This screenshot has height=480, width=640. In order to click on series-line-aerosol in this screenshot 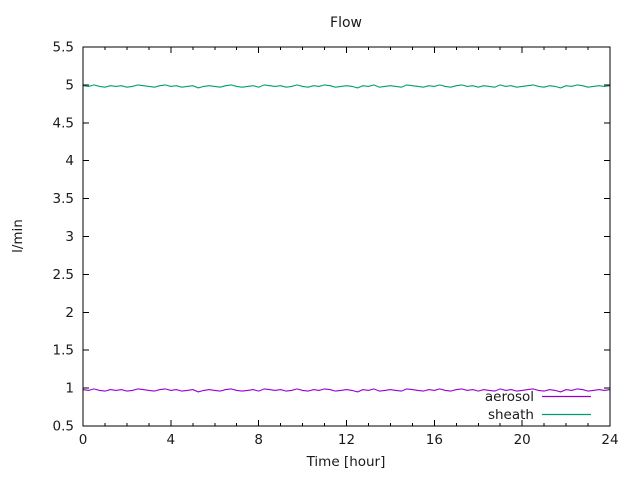, I will do `click(346, 390)`.